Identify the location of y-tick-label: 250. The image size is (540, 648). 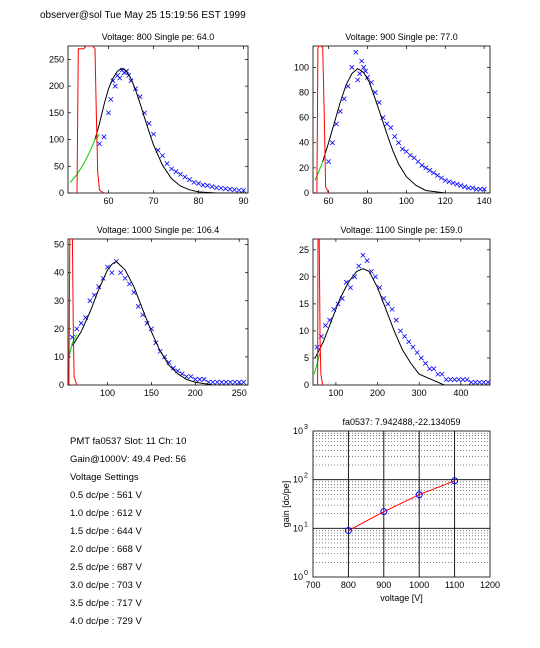
(56, 59).